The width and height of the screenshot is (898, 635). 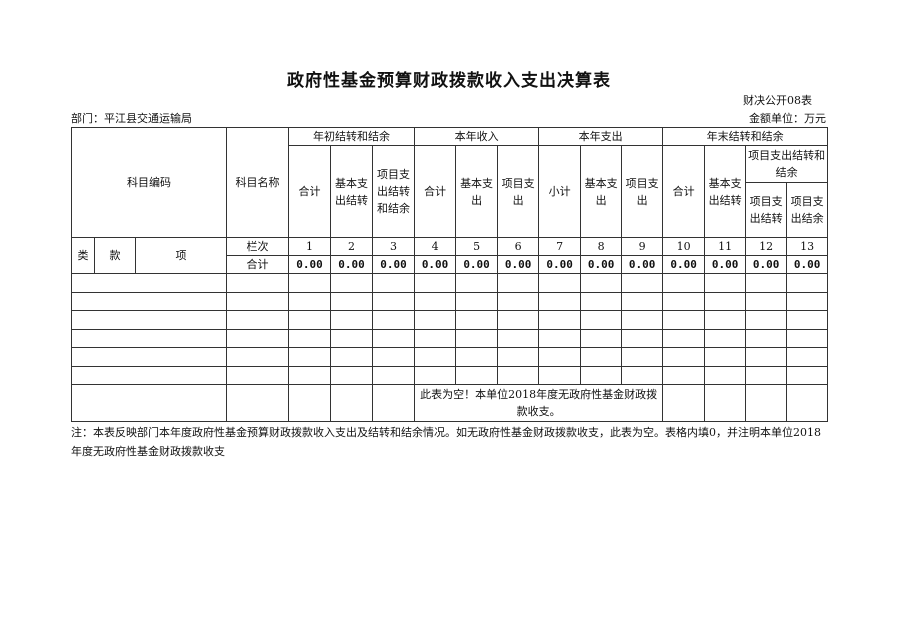 What do you see at coordinates (258, 182) in the screenshot?
I see `header-name: 科目名称` at bounding box center [258, 182].